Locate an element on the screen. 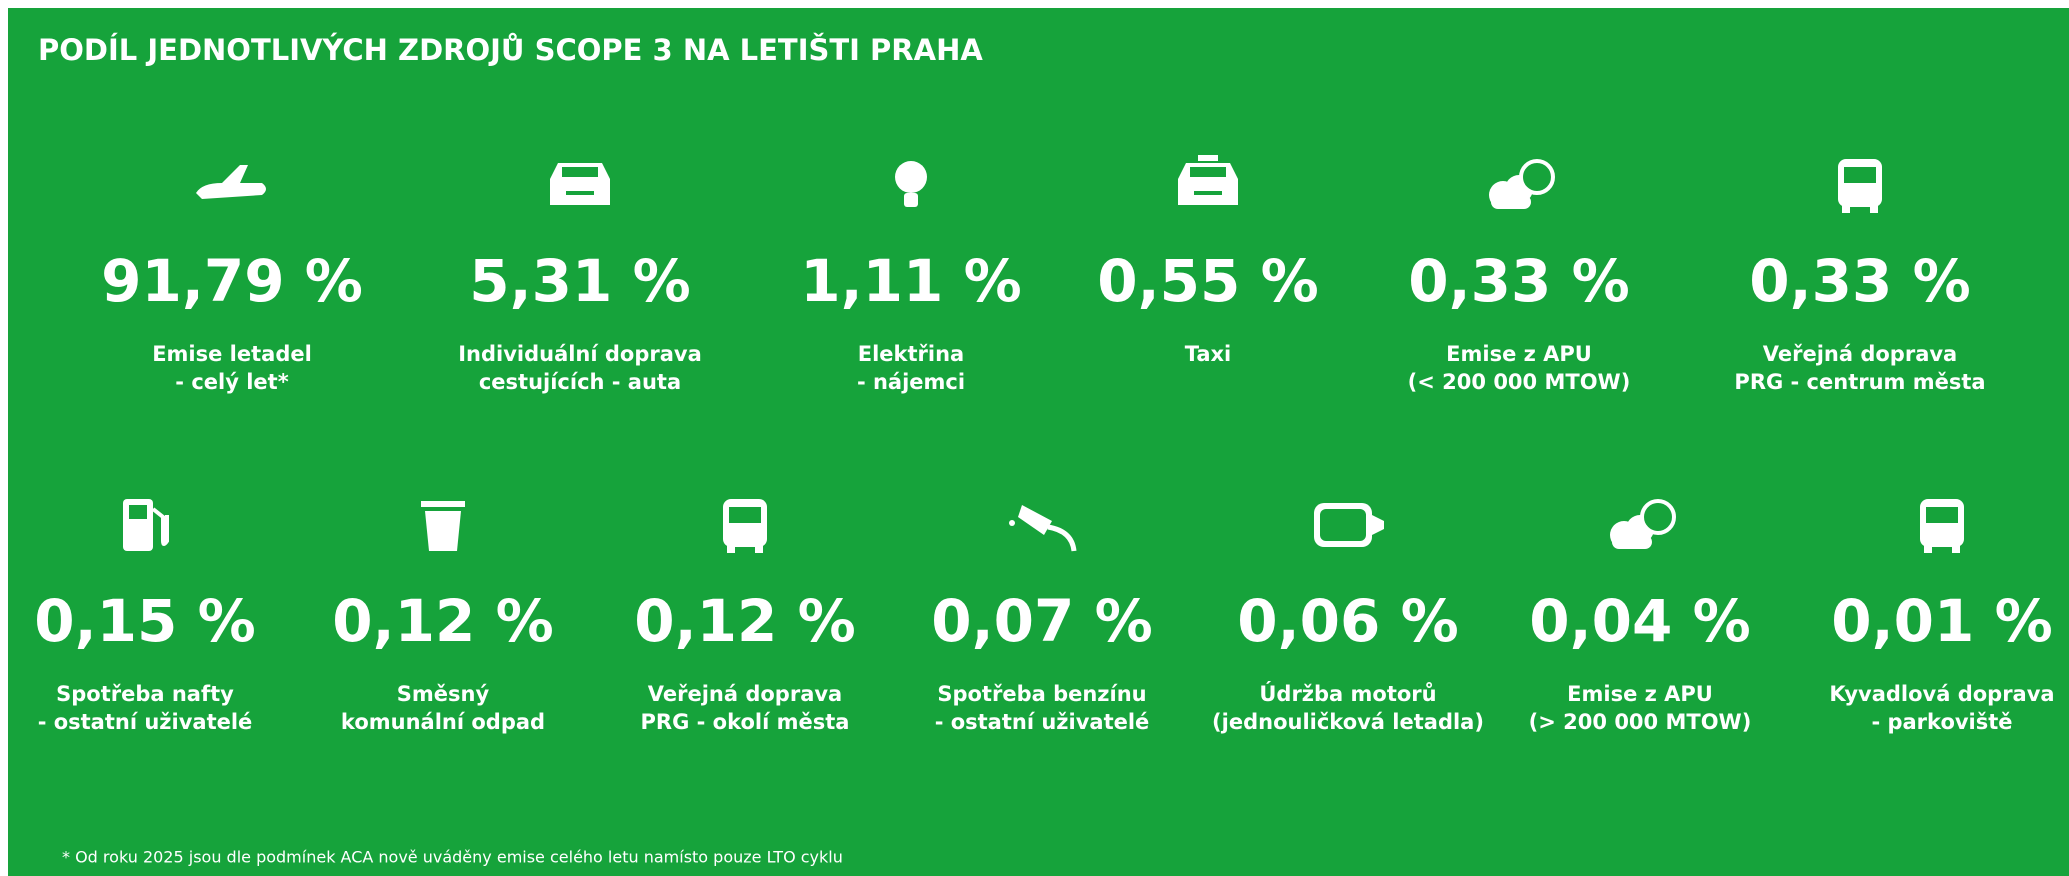  stat-value: 0,55 % is located at coordinates (1207, 281).